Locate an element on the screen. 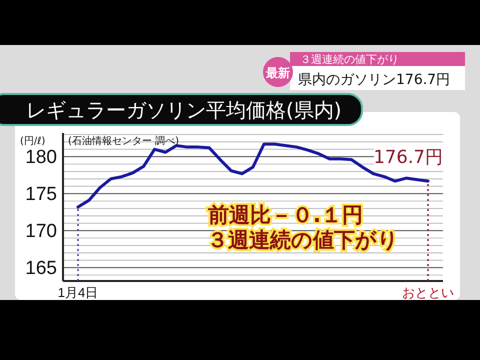 Image resolution: width=480 pixels, height=360 pixels. y-tick-label: 170 is located at coordinates (41, 231).